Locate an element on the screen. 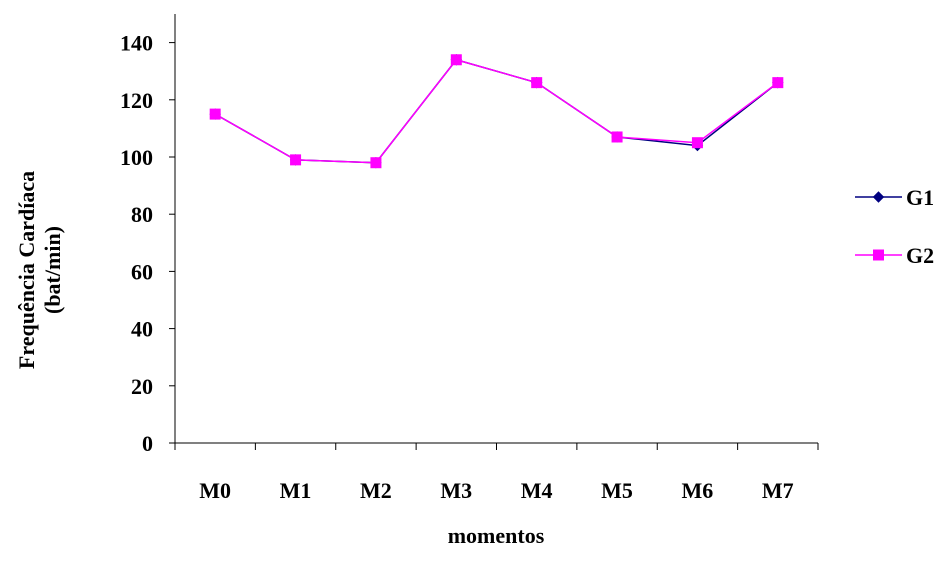 This screenshot has width=951, height=573. y-tick-label: 60 is located at coordinates (142, 271).